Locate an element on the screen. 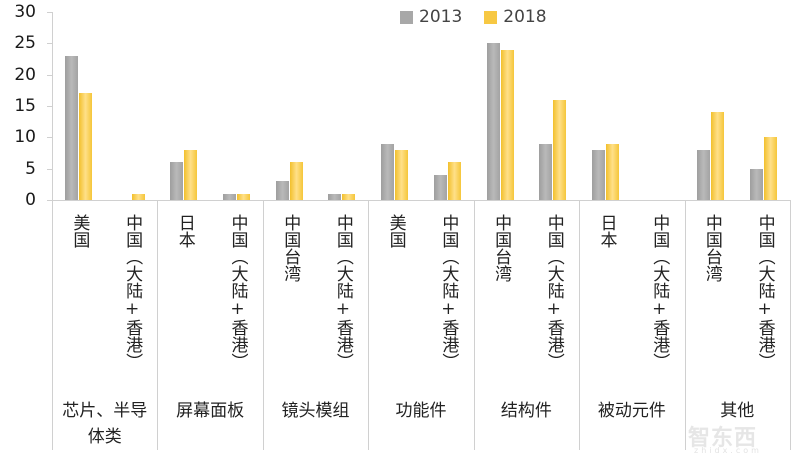  group-label: 被动元件 is located at coordinates (631, 411).